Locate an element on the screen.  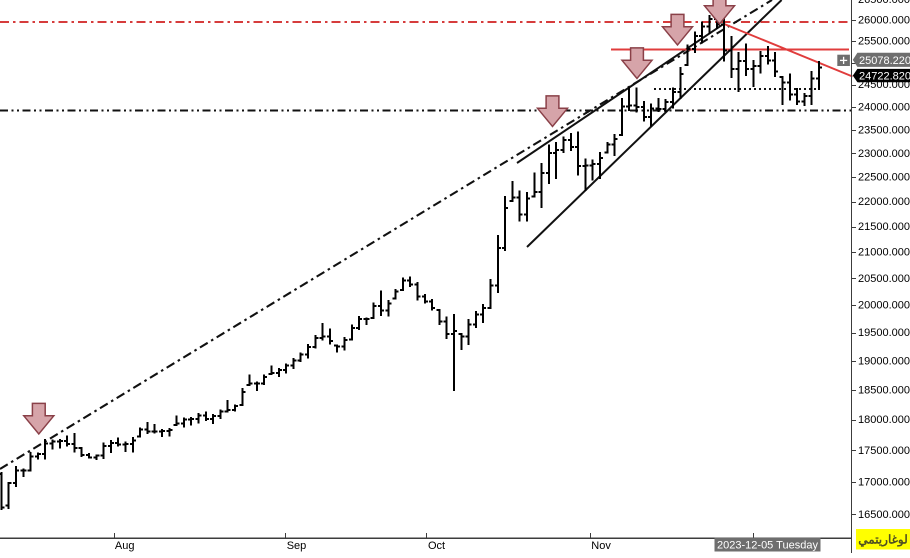
svg-text: 22500.000 is located at coordinates (884, 178).